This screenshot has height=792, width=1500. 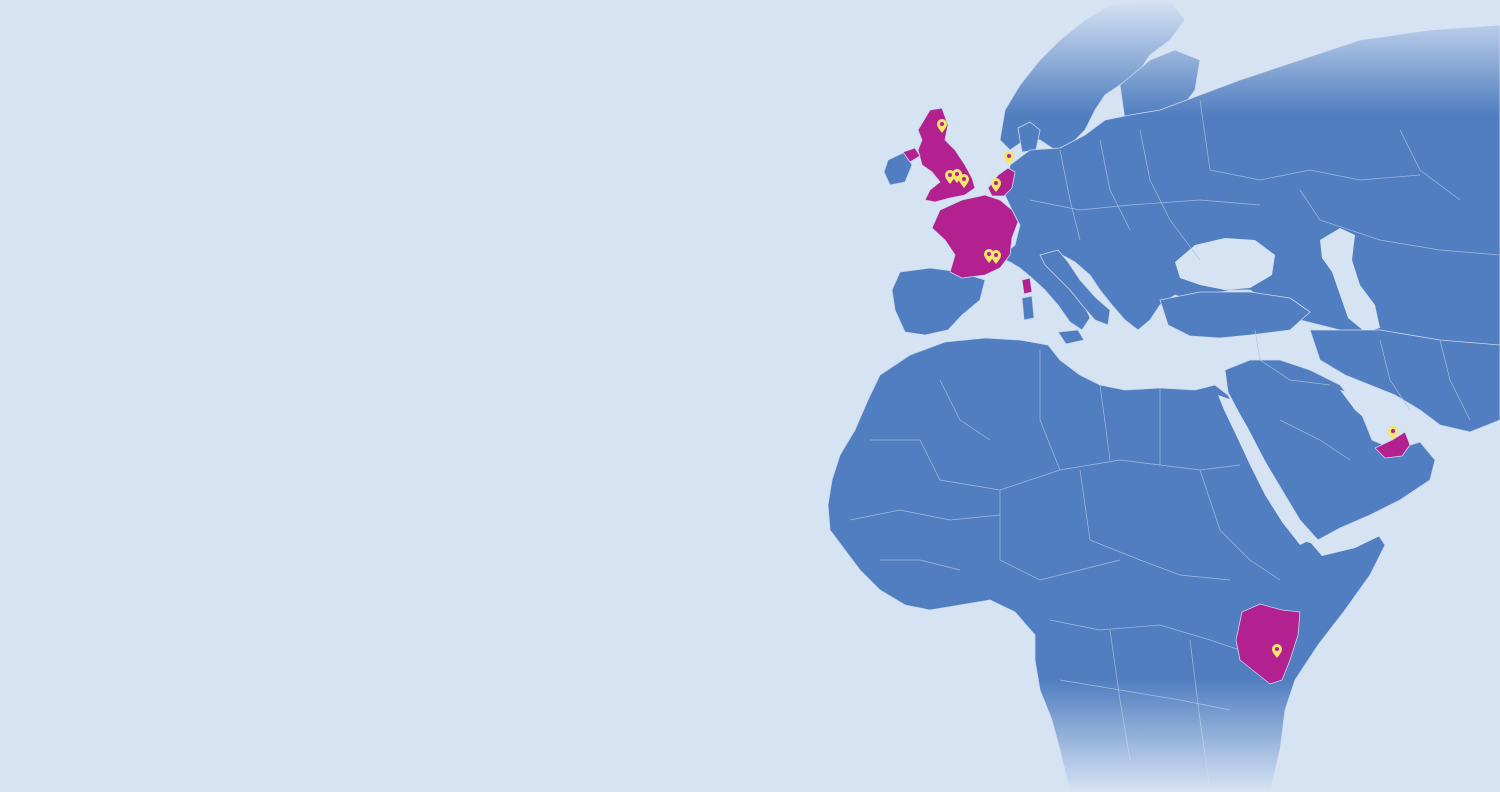 What do you see at coordinates (1268, 644) in the screenshot?
I see `country-kenya` at bounding box center [1268, 644].